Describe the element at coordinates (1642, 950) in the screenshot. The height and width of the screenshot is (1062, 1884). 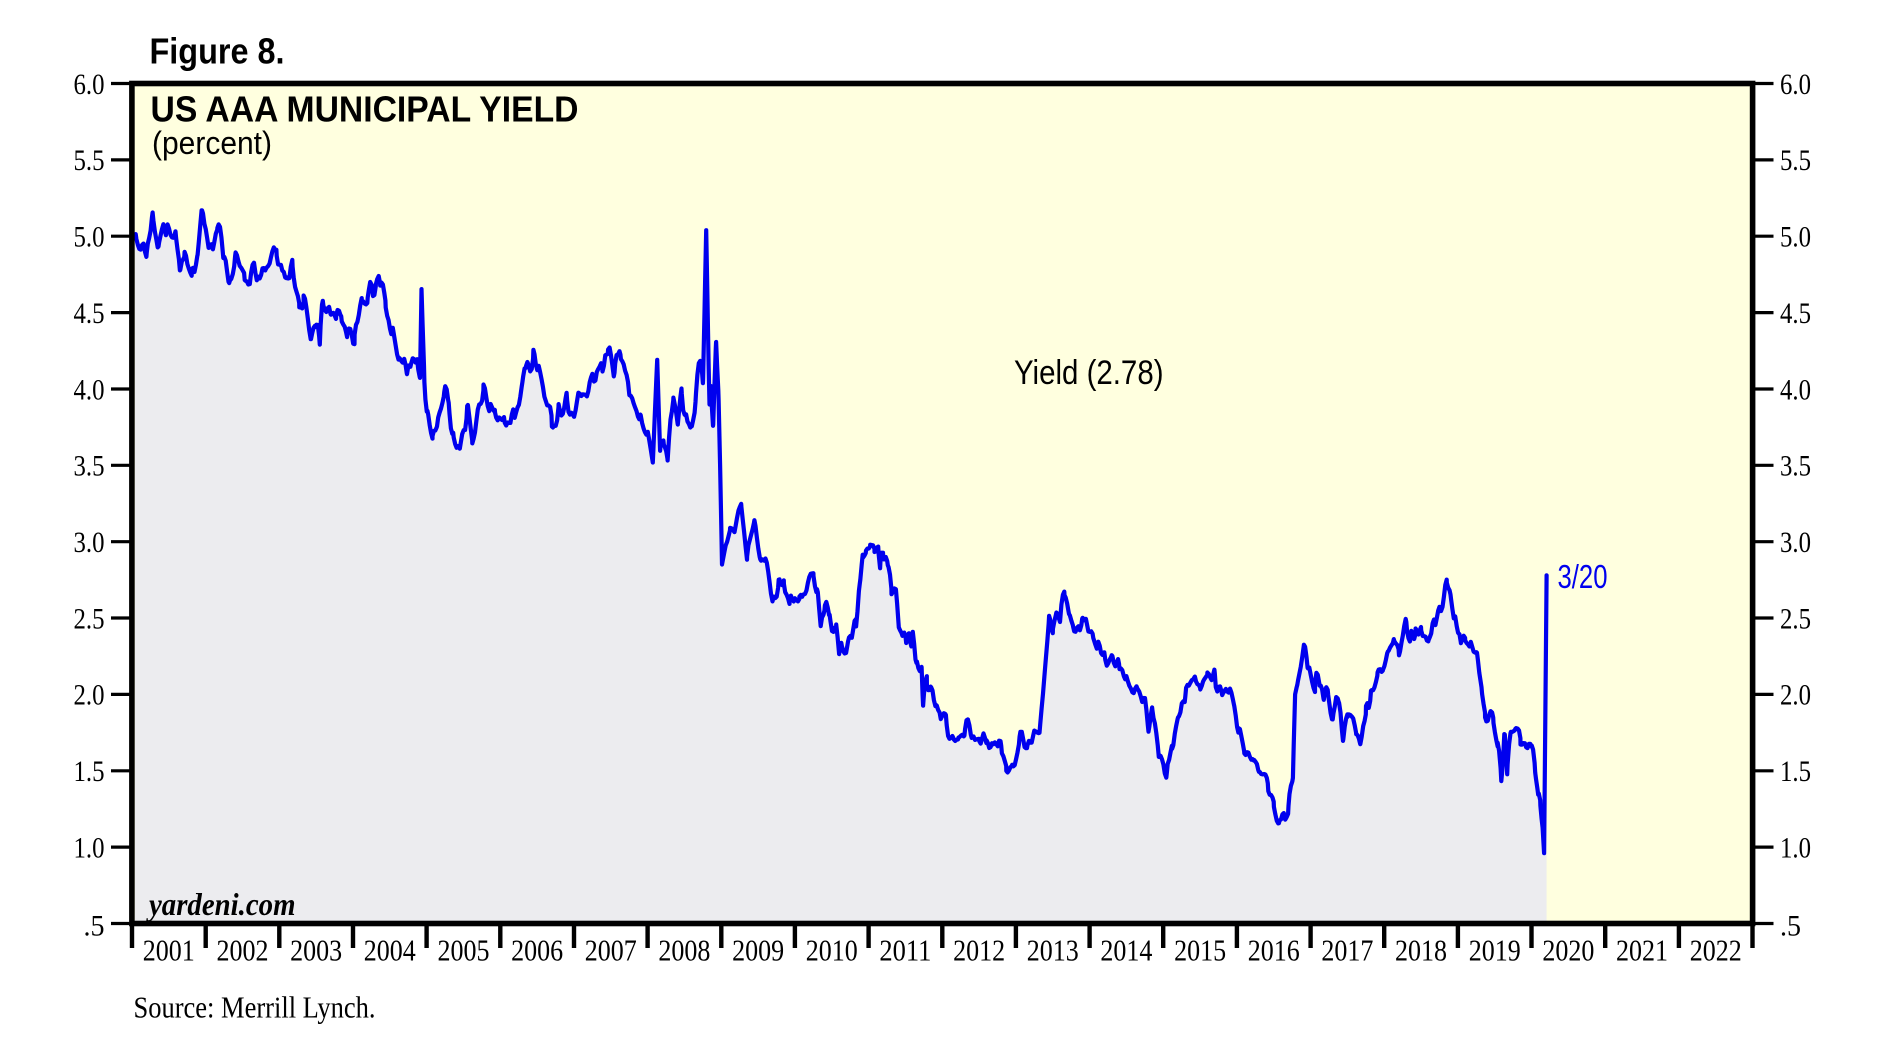
I see `svg-text: 2021` at that location.